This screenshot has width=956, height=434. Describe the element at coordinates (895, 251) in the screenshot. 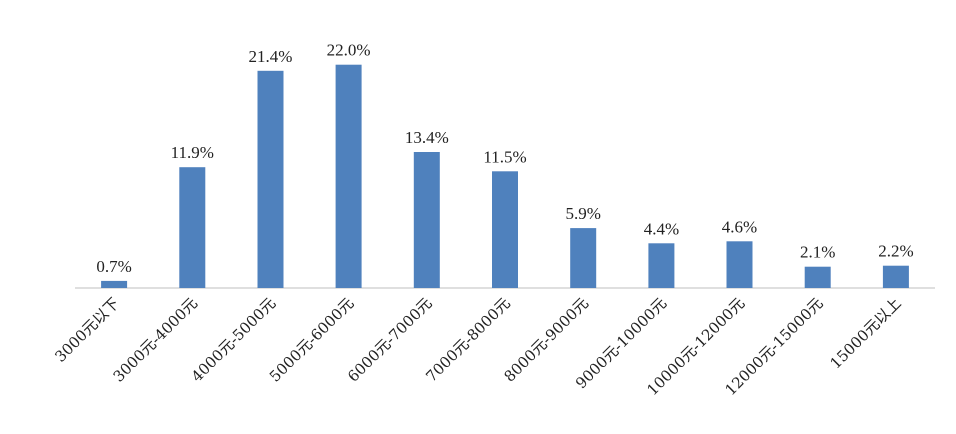

I see `value-label-10: 2.2%` at that location.